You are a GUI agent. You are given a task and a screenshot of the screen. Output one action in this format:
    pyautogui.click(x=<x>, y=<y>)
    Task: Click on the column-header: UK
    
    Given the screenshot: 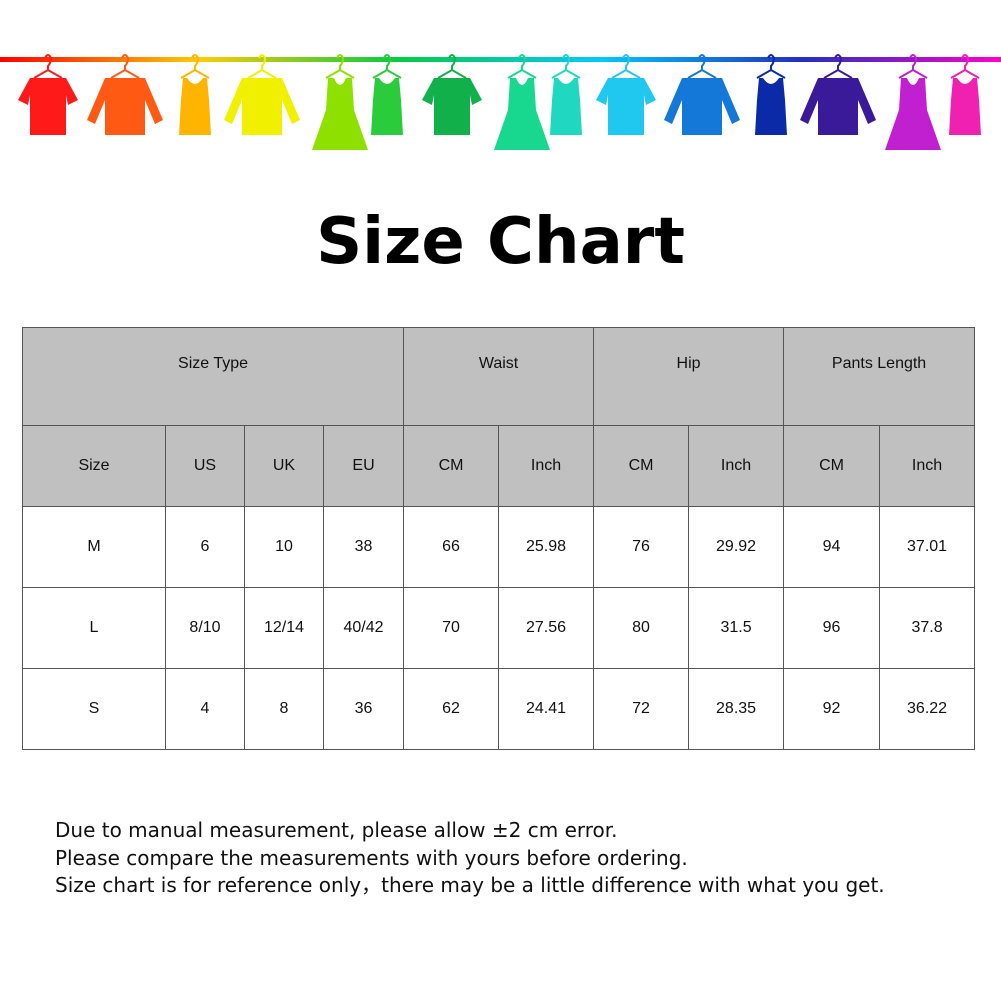 What is the action you would take?
    pyautogui.click(x=284, y=466)
    